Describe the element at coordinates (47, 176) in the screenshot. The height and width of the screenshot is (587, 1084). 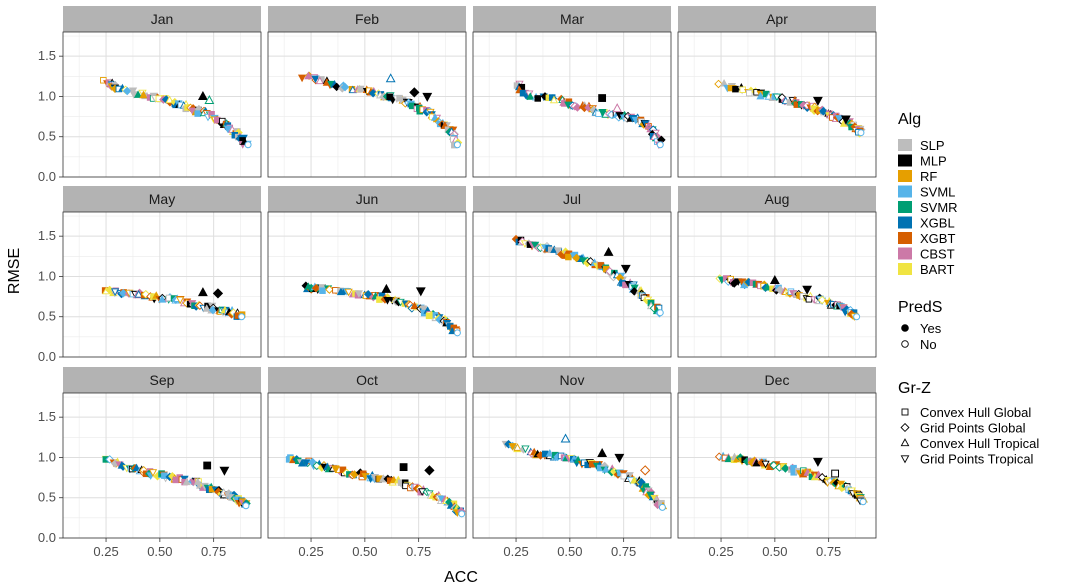
I see `y-tick-label: 0.0` at that location.